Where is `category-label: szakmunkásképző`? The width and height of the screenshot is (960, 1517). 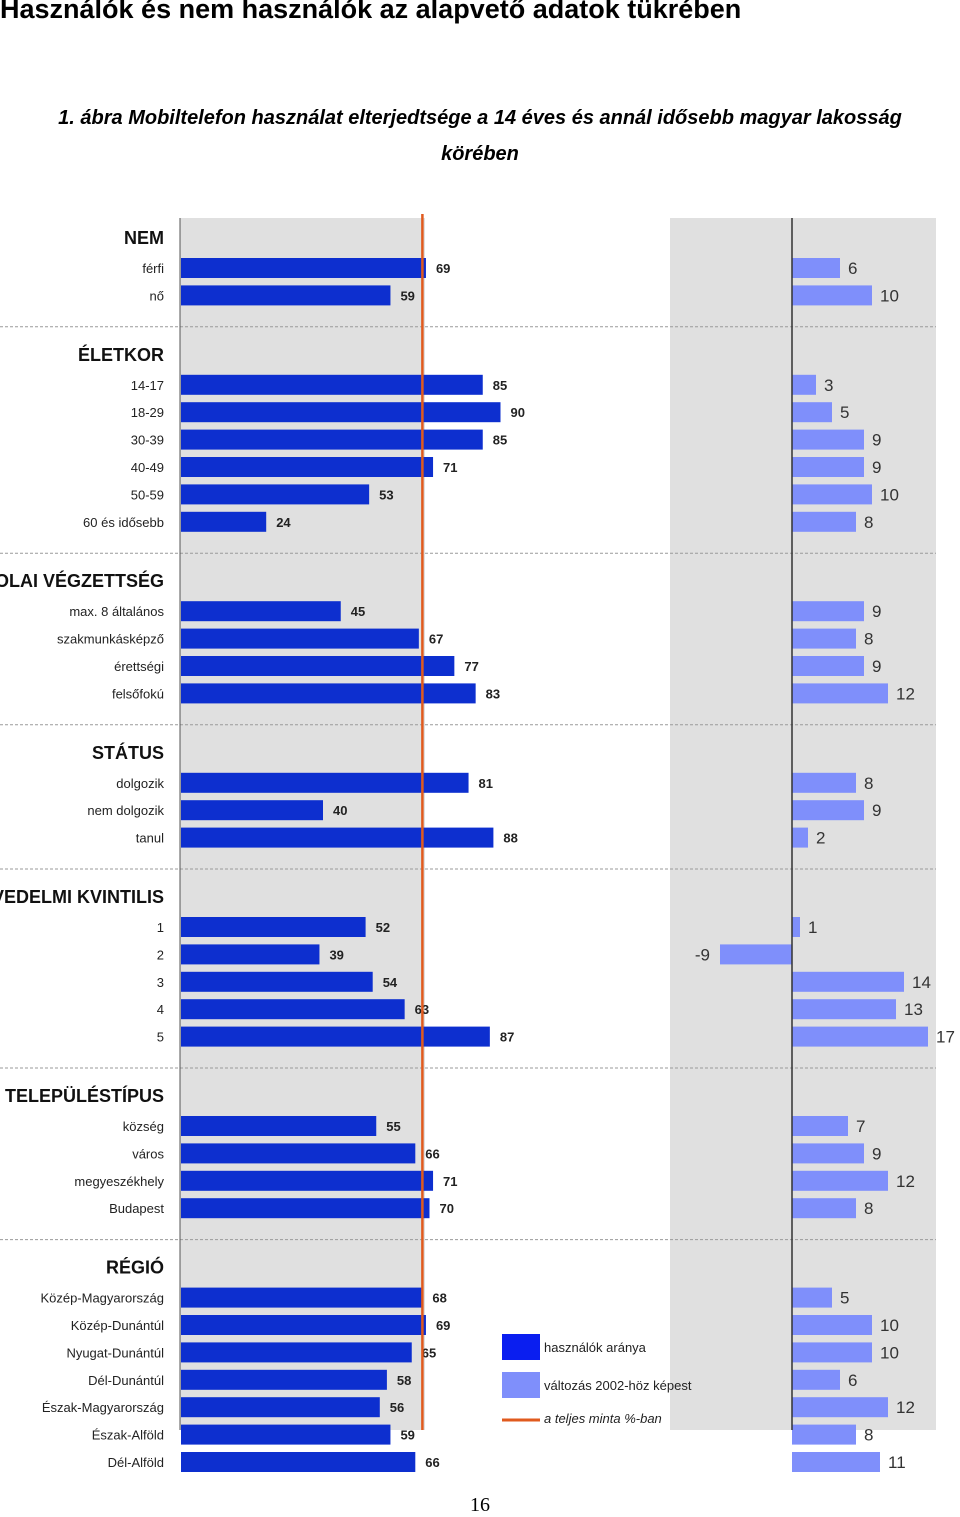 category-label: szakmunkásképző is located at coordinates (110, 639).